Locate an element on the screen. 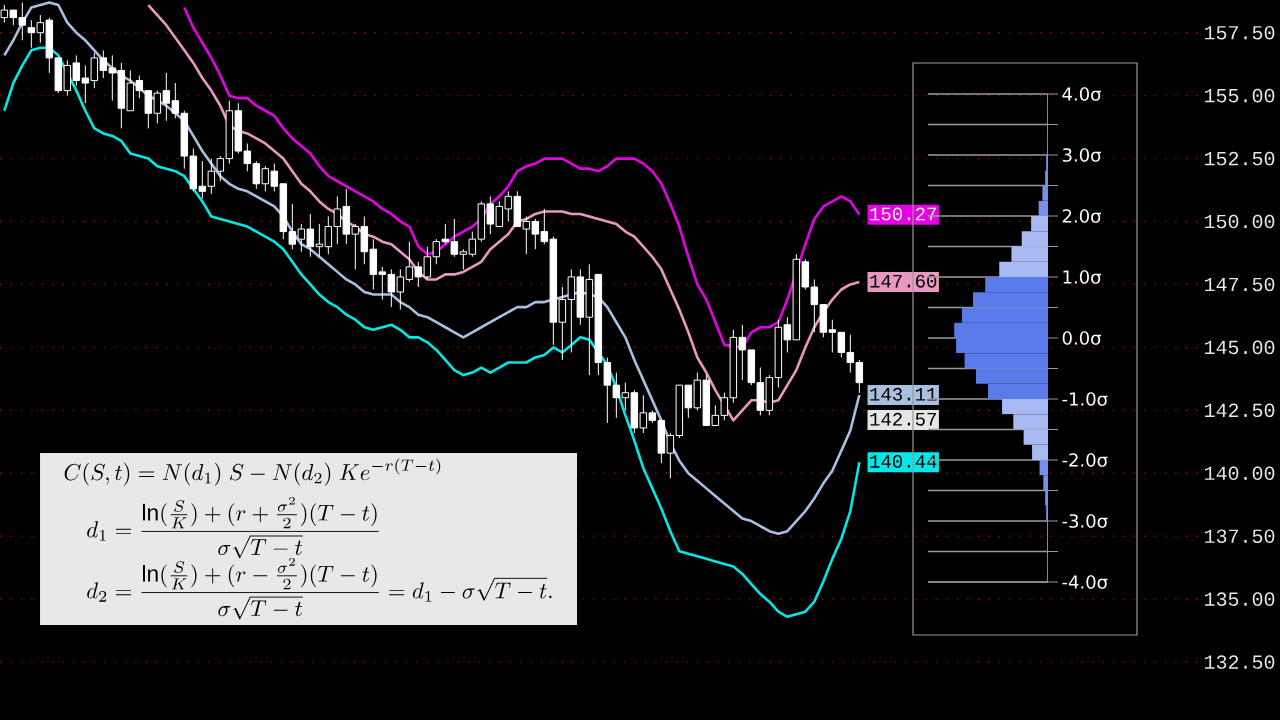  y-tick-label: 0.0σ is located at coordinates (1082, 338).